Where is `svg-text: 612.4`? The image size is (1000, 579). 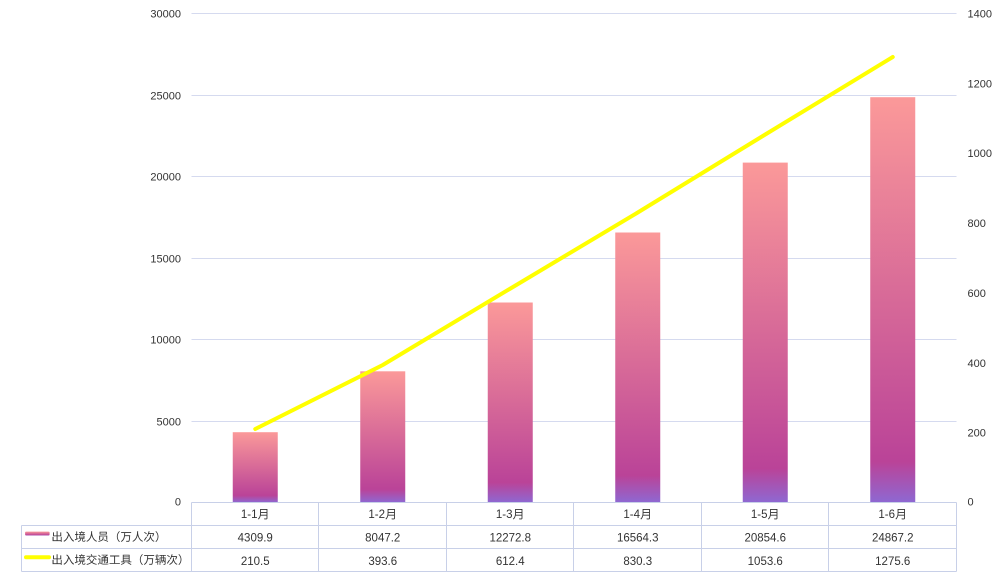
svg-text: 612.4 is located at coordinates (510, 562).